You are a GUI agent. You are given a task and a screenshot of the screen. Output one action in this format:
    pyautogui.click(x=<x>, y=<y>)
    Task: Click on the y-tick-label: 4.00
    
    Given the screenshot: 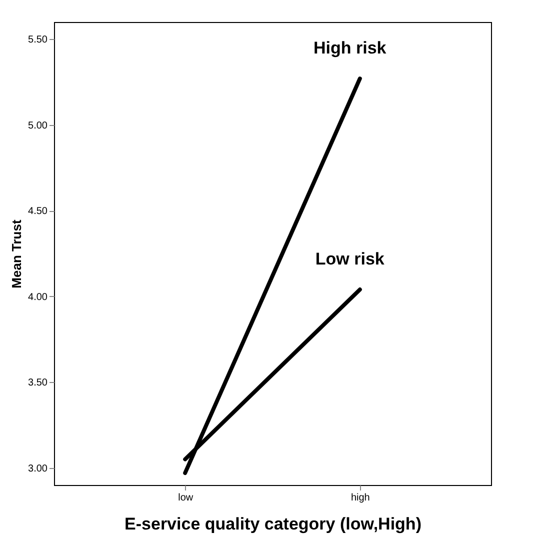 What is the action you would take?
    pyautogui.click(x=38, y=297)
    